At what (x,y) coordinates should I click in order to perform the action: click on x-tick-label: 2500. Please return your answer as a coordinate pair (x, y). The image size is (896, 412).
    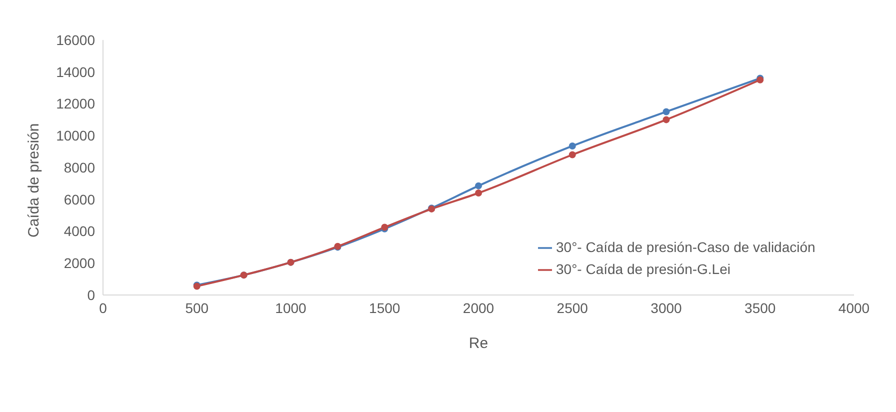
    Looking at the image, I should click on (572, 308).